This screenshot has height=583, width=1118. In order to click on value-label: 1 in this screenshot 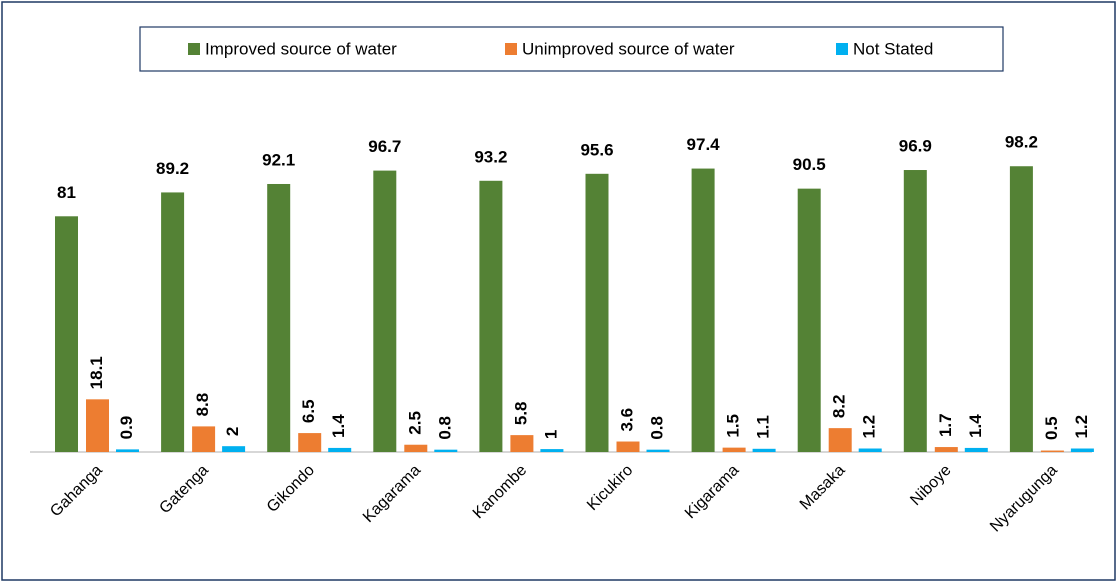, I will do `click(550, 434)`.